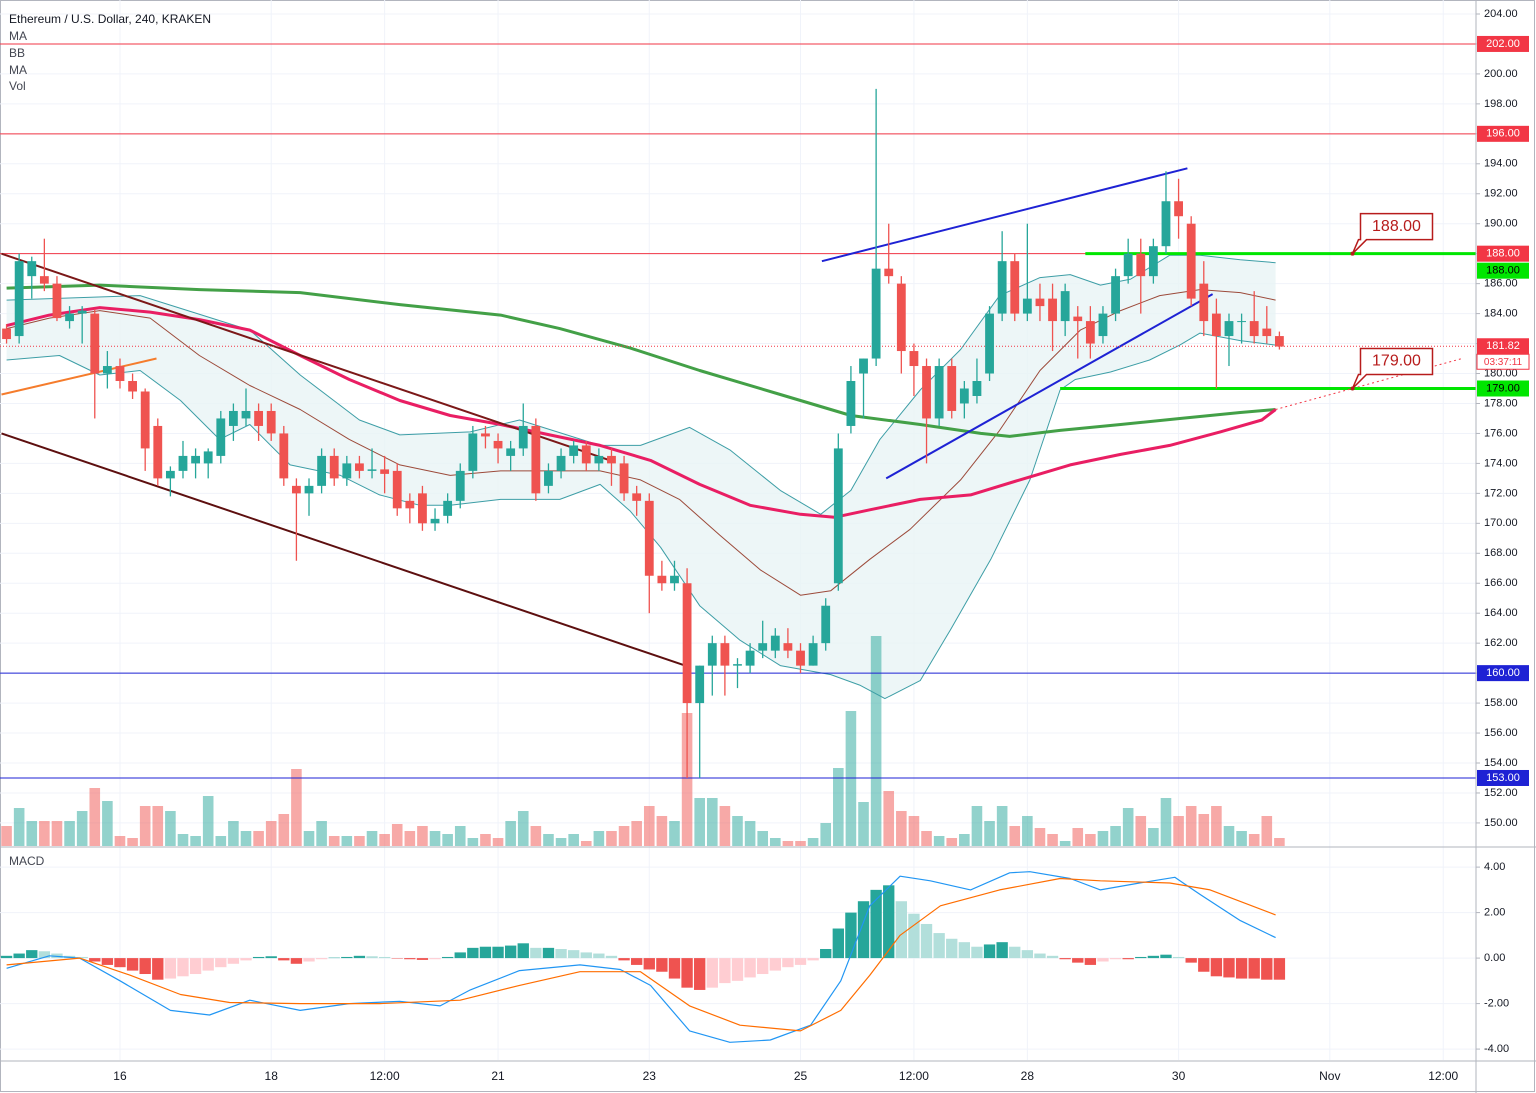 This screenshot has height=1093, width=1536. I want to click on y-tick-label: 176.00, so click(1501, 433).